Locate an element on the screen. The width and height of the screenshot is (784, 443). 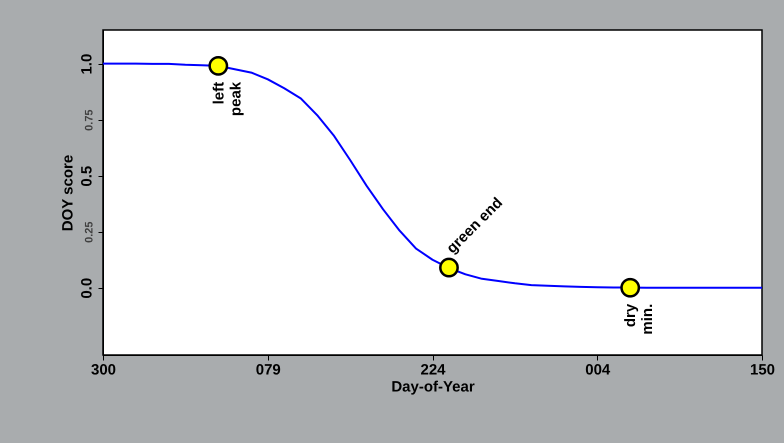
x-axis-title: Day-of-Year is located at coordinates (433, 387).